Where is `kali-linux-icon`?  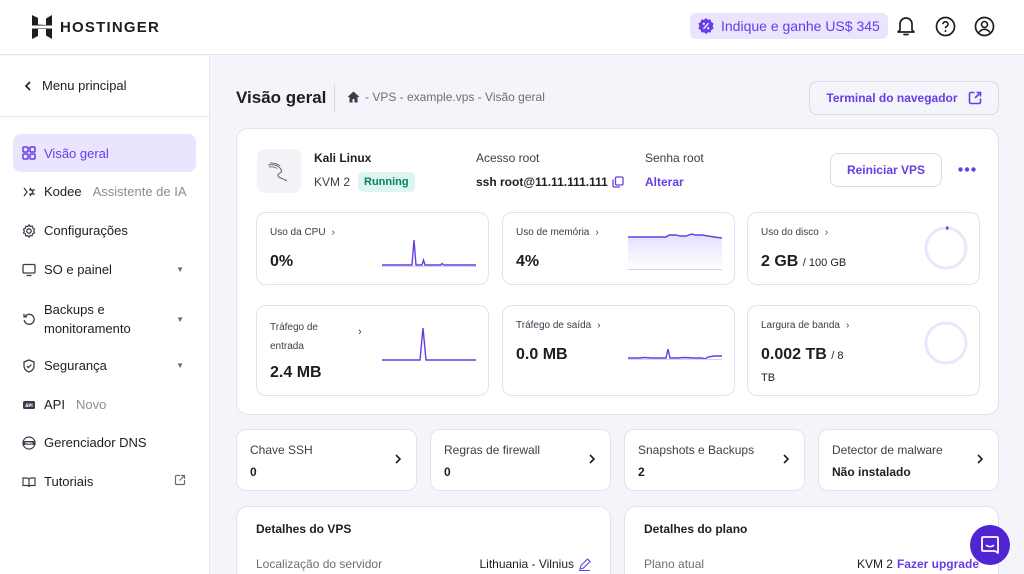 kali-linux-icon is located at coordinates (279, 171).